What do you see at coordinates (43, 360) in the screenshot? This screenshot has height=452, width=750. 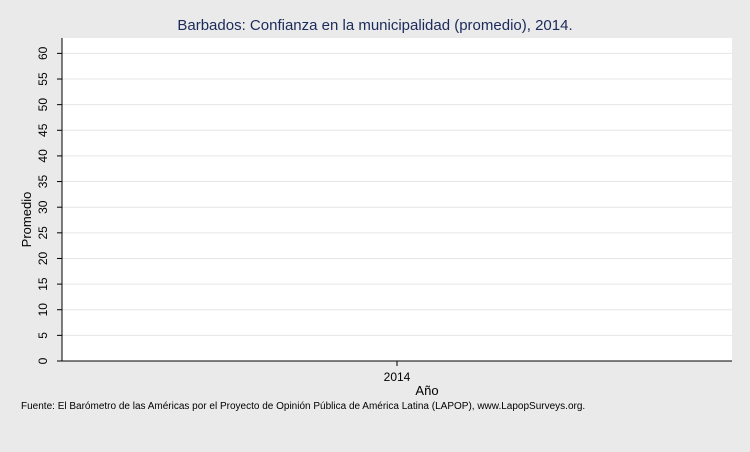 I see `y-tick-label: 0` at bounding box center [43, 360].